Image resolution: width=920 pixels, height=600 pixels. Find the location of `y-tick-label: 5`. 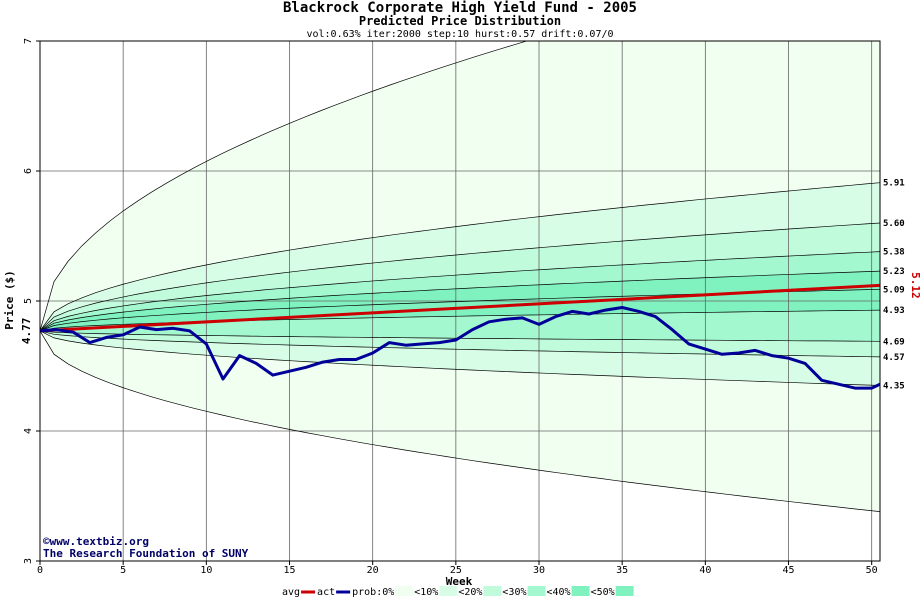

y-tick-label: 5 is located at coordinates (28, 301).